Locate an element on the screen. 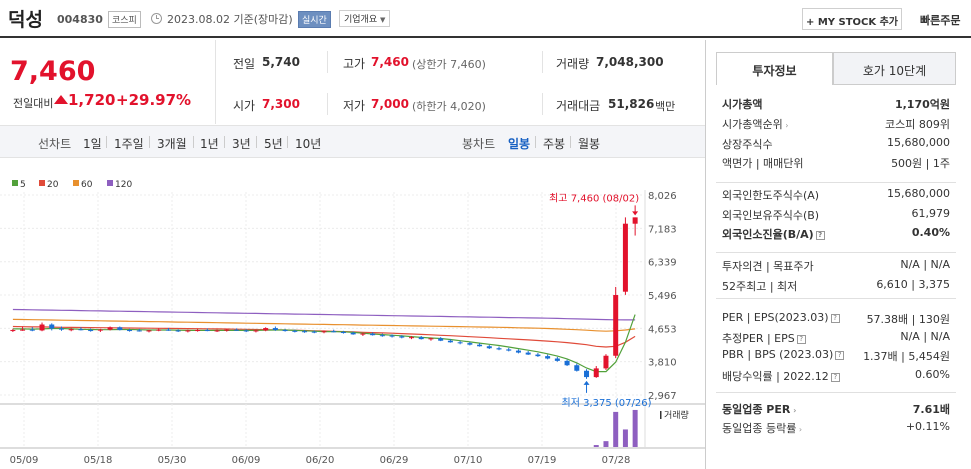  realtime-button: 실시간 is located at coordinates (314, 19).